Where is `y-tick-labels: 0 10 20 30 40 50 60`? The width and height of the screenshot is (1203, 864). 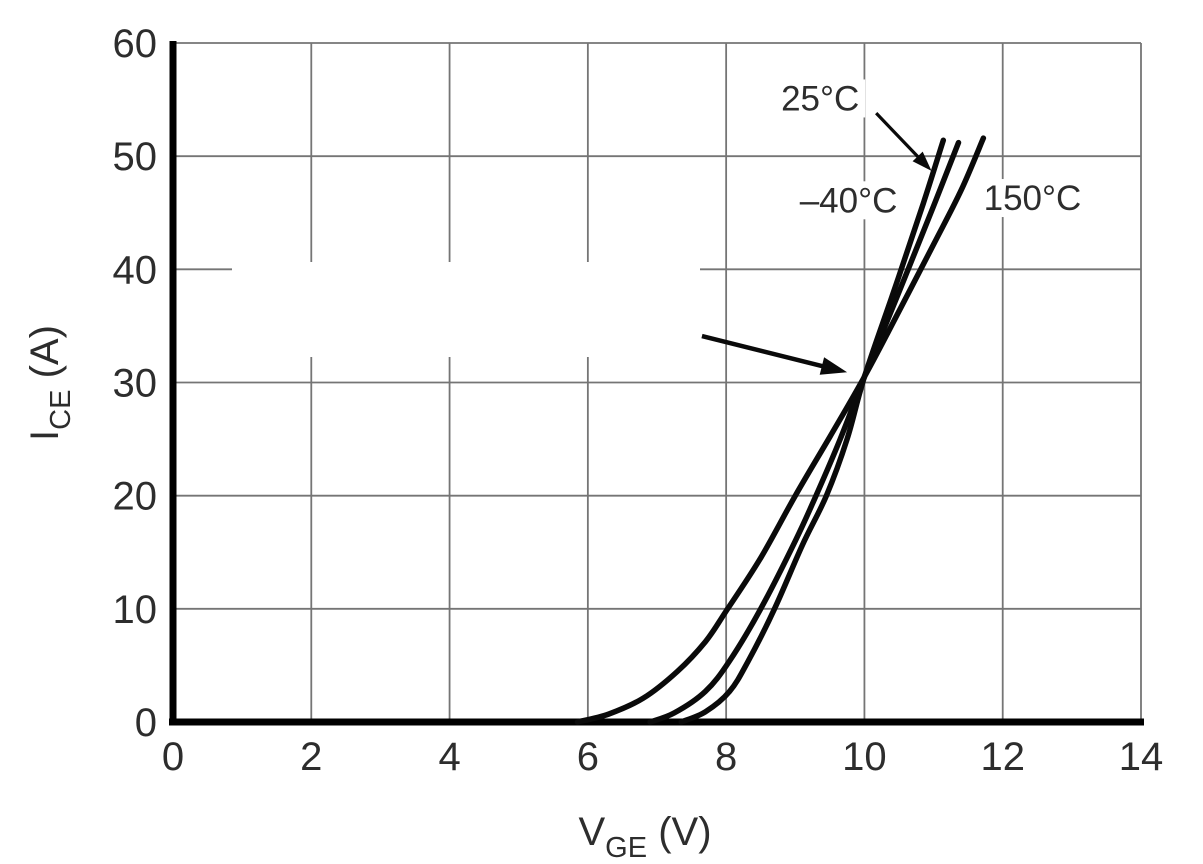
y-tick-labels: 0 10 20 30 40 50 60 is located at coordinates (135, 383).